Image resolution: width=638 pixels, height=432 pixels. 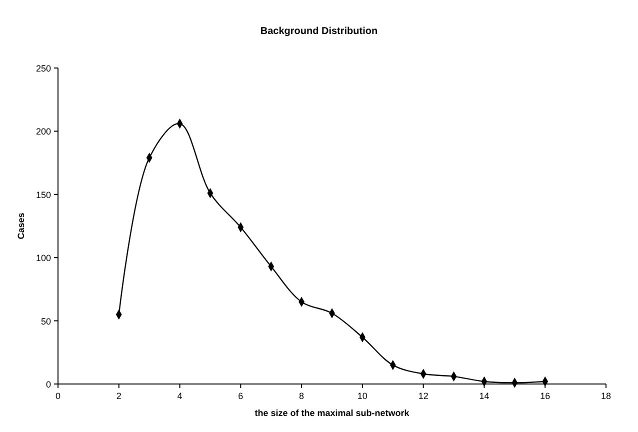 What do you see at coordinates (119, 396) in the screenshot?
I see `x-tick-label: 2` at bounding box center [119, 396].